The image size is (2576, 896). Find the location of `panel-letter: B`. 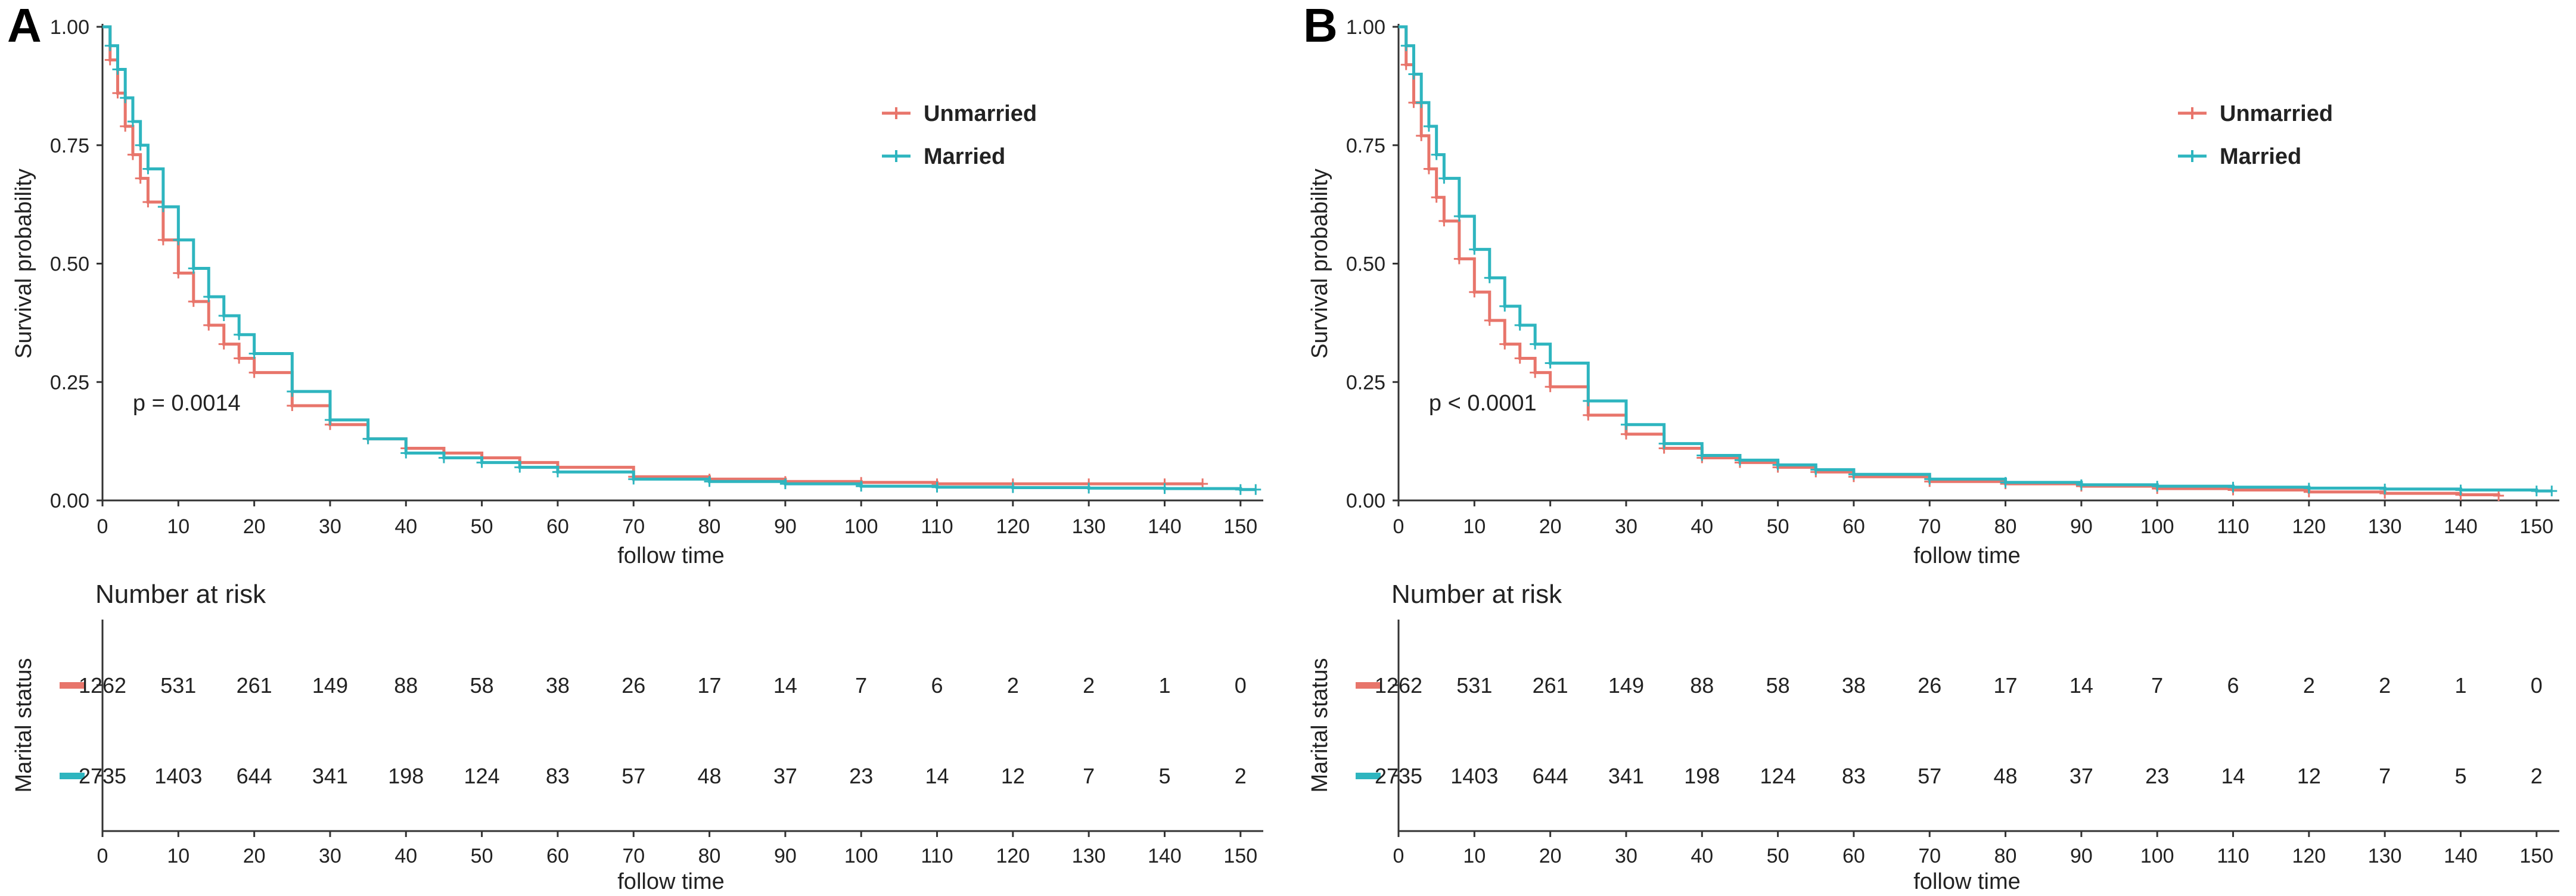

panel-letter: B is located at coordinates (1320, 26).